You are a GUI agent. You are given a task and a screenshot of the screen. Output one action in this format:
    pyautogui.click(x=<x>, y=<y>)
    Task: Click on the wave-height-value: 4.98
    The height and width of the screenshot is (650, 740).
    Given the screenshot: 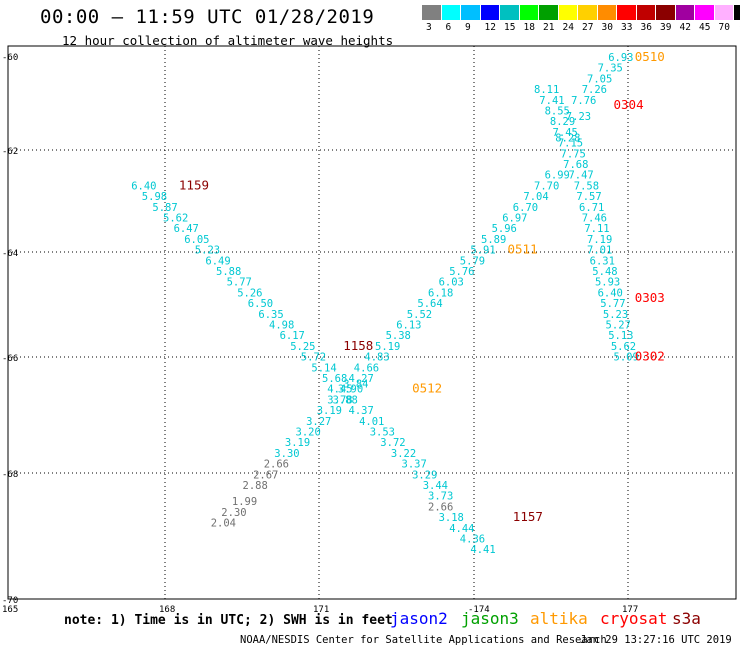 What is the action you would take?
    pyautogui.click(x=281, y=326)
    